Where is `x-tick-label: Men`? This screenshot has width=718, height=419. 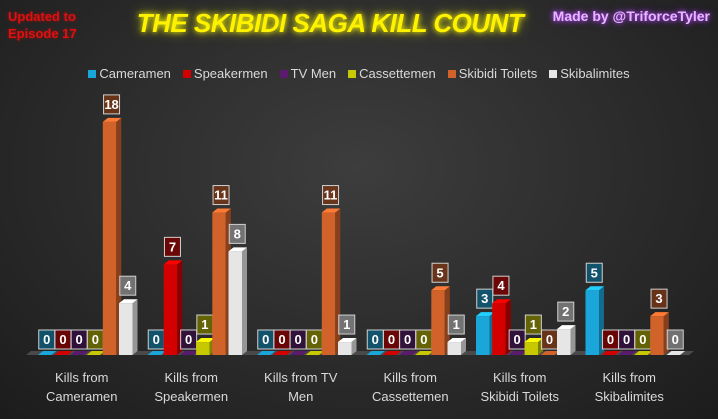
x-tick-label: Men is located at coordinates (300, 396).